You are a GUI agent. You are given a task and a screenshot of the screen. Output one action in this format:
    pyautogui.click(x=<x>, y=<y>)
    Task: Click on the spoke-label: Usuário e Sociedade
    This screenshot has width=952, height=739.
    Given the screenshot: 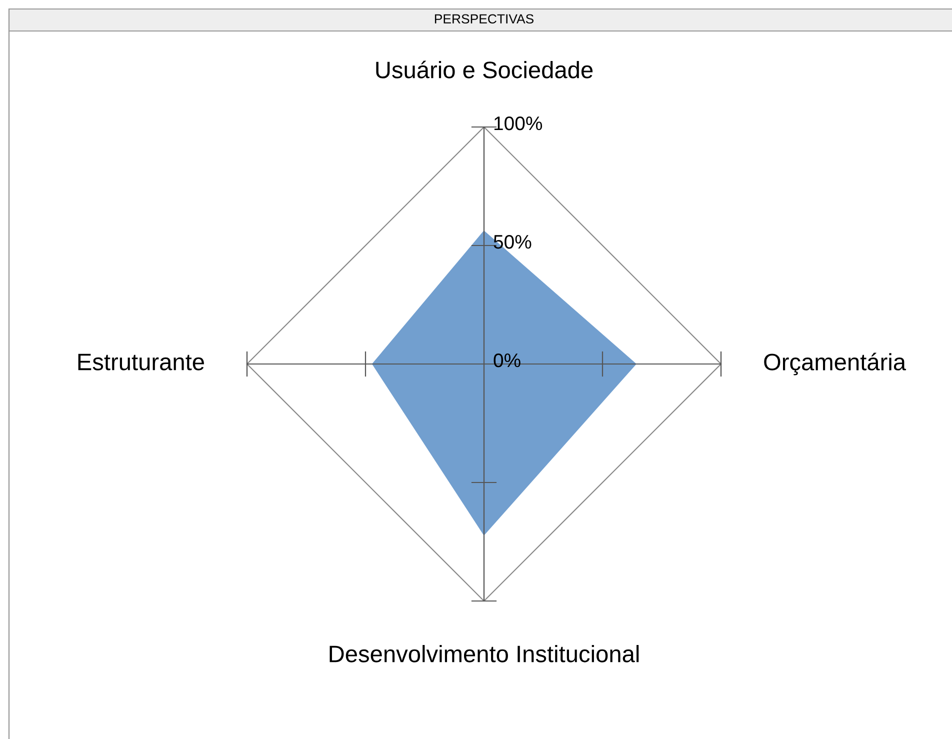 What is the action you would take?
    pyautogui.click(x=484, y=69)
    